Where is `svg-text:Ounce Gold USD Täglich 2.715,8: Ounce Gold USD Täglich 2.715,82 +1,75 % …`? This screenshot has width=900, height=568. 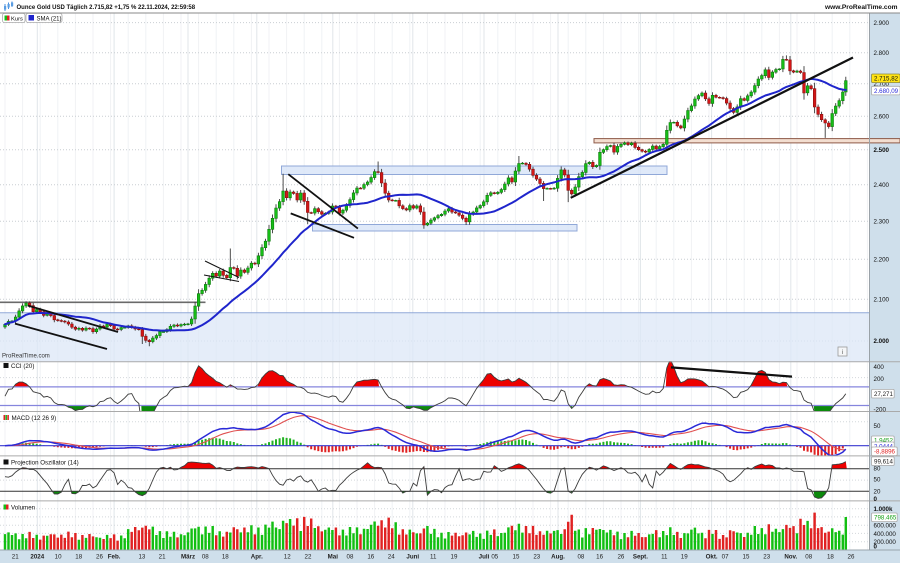
svg-text:Ounce Gold USD Täglich 2.715,8: Ounce Gold USD Täglich 2.715,82 +1,75 % … is located at coordinates (106, 8).